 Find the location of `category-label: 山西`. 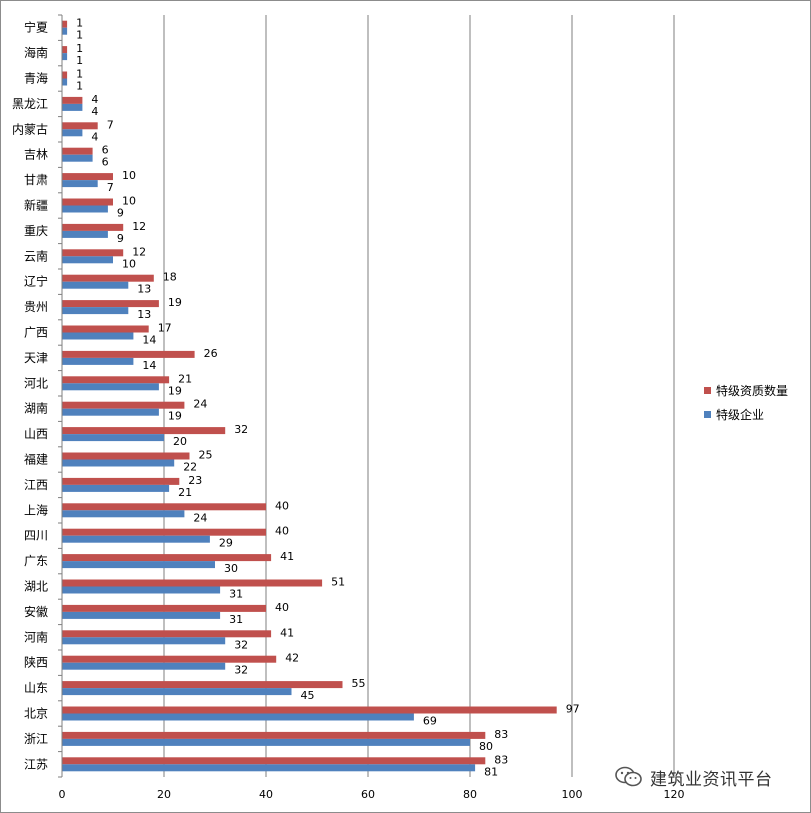

category-label: 山西 is located at coordinates (36, 434).